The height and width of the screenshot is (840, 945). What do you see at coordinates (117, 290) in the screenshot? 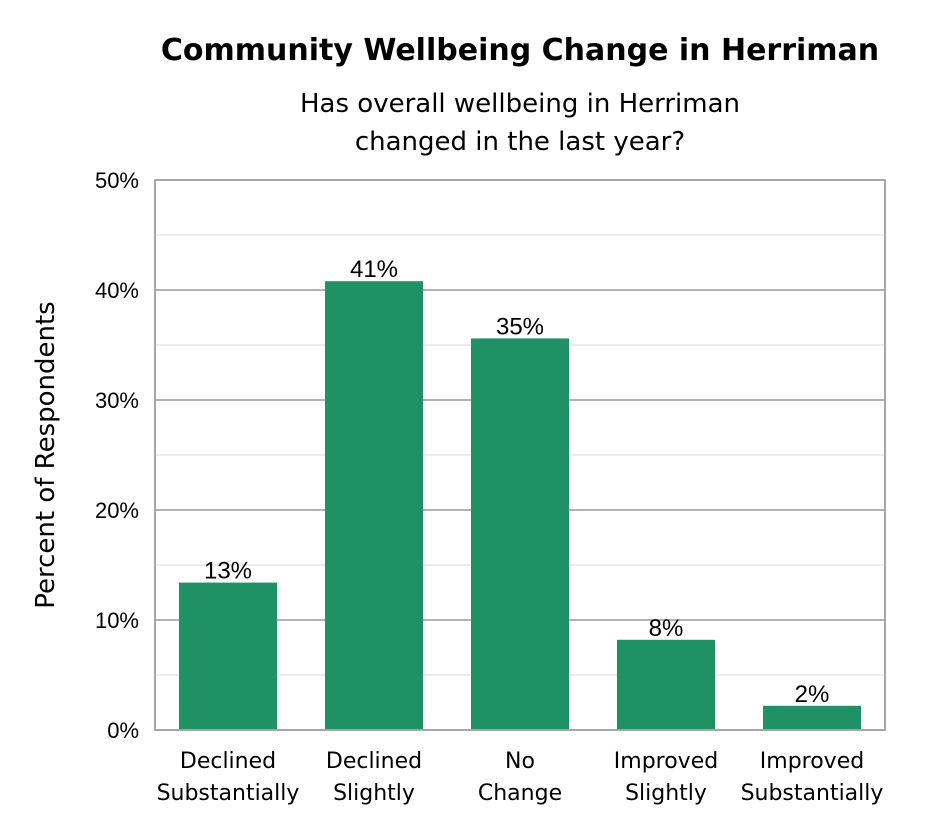
I see `y-tick-label: 40%` at bounding box center [117, 290].